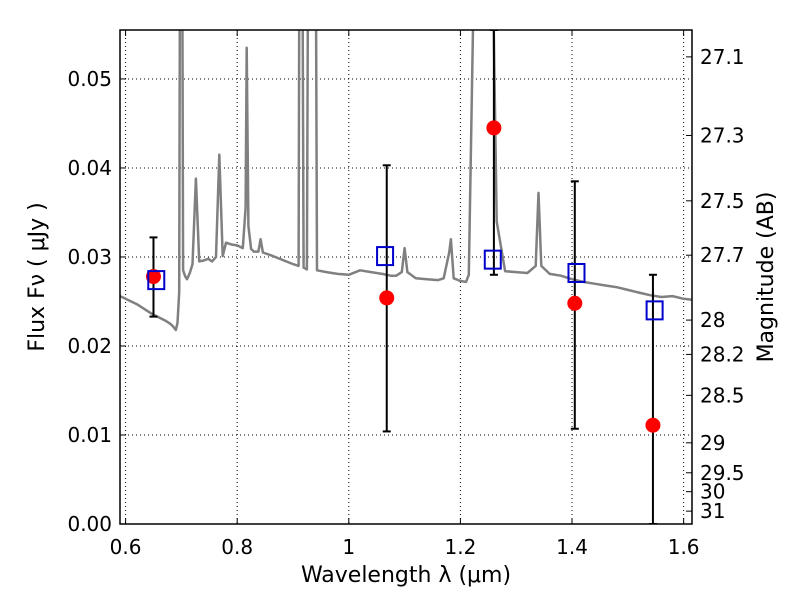  I want to click on magnitude-tick-label: 28.5, so click(722, 395).